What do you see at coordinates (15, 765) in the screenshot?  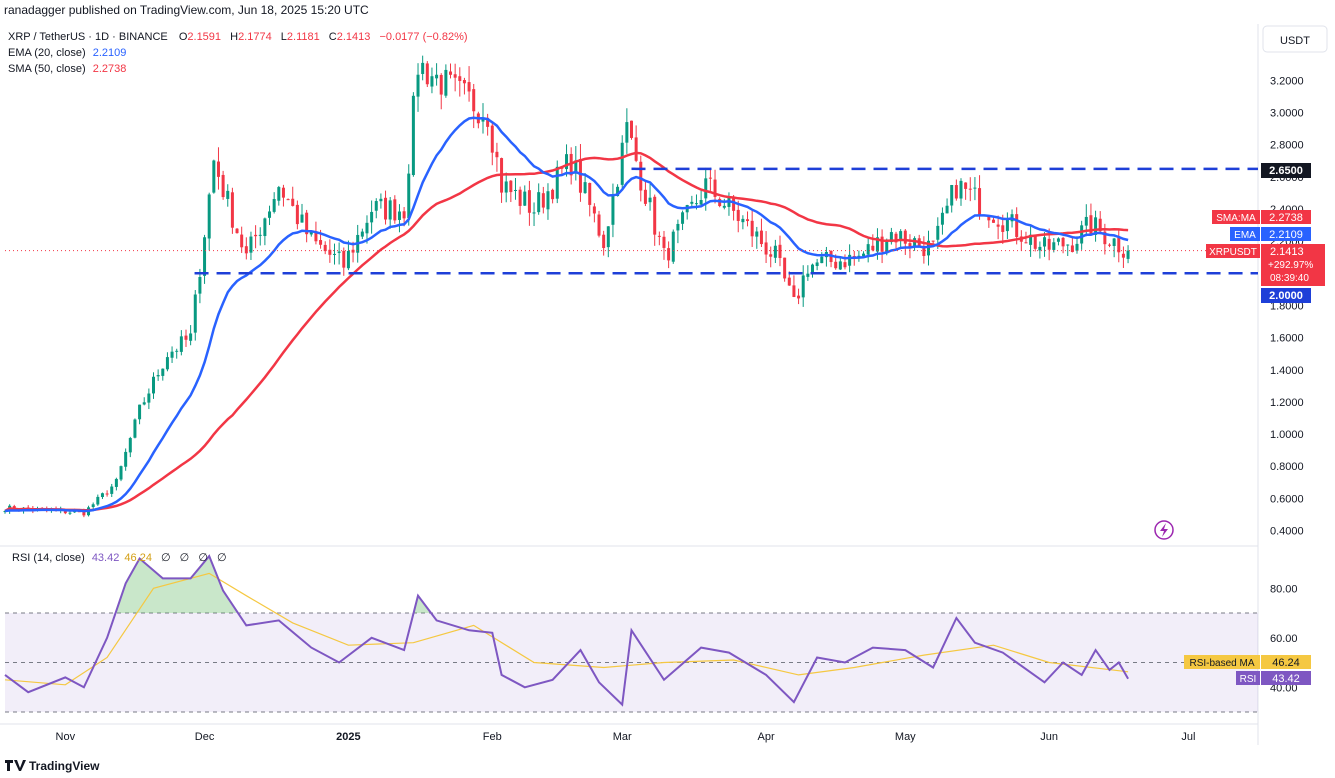 I see `tradingview-logo-icon` at bounding box center [15, 765].